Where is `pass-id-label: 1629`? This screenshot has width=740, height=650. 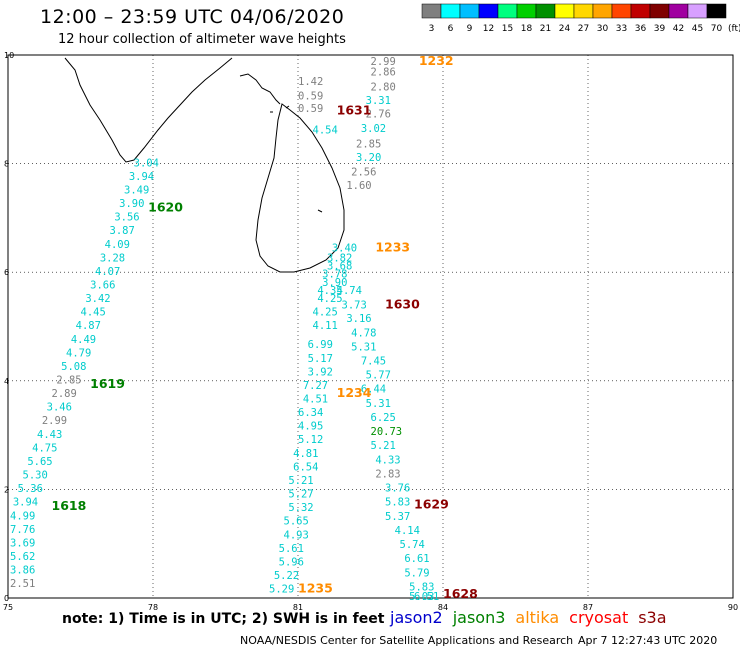 pass-id-label: 1629 is located at coordinates (431, 503).